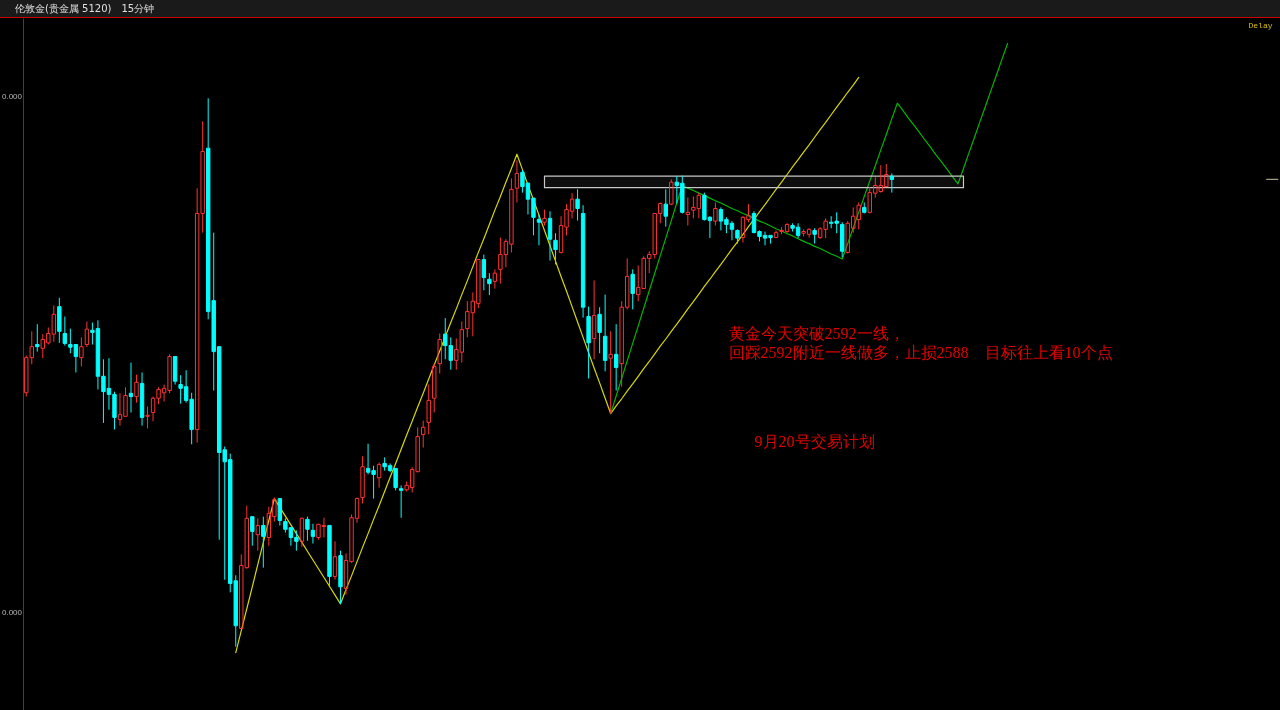 Image resolution: width=1280 pixels, height=710 pixels. I want to click on chart-title: 伦敦金(贵金属 5120), so click(63, 8).